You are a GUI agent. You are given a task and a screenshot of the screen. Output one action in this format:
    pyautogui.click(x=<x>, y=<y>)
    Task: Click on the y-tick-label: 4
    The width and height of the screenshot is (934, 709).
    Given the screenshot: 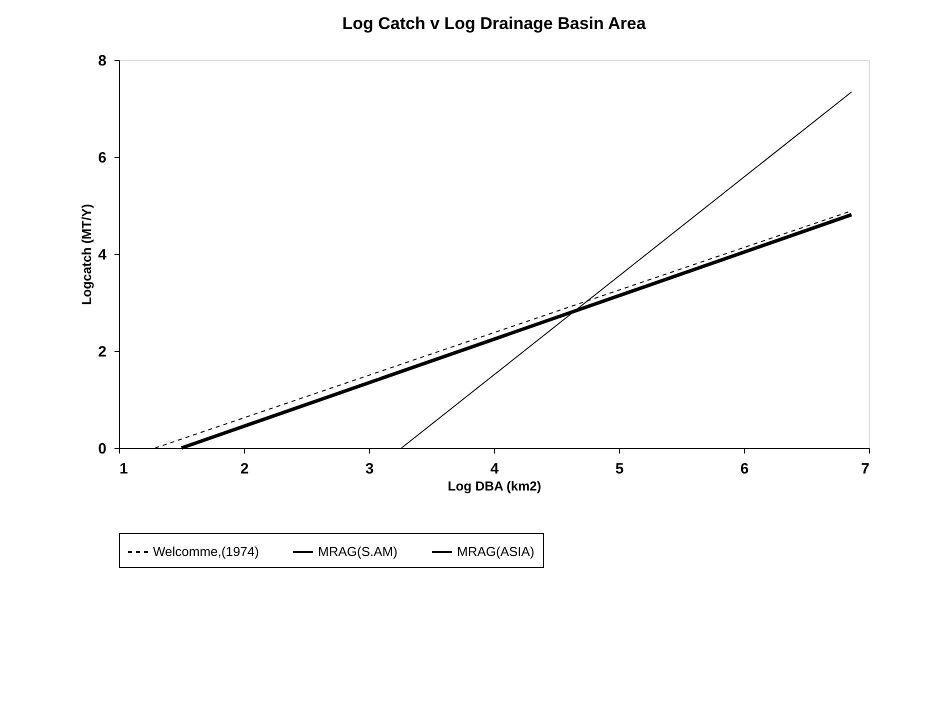 What is the action you would take?
    pyautogui.click(x=103, y=255)
    